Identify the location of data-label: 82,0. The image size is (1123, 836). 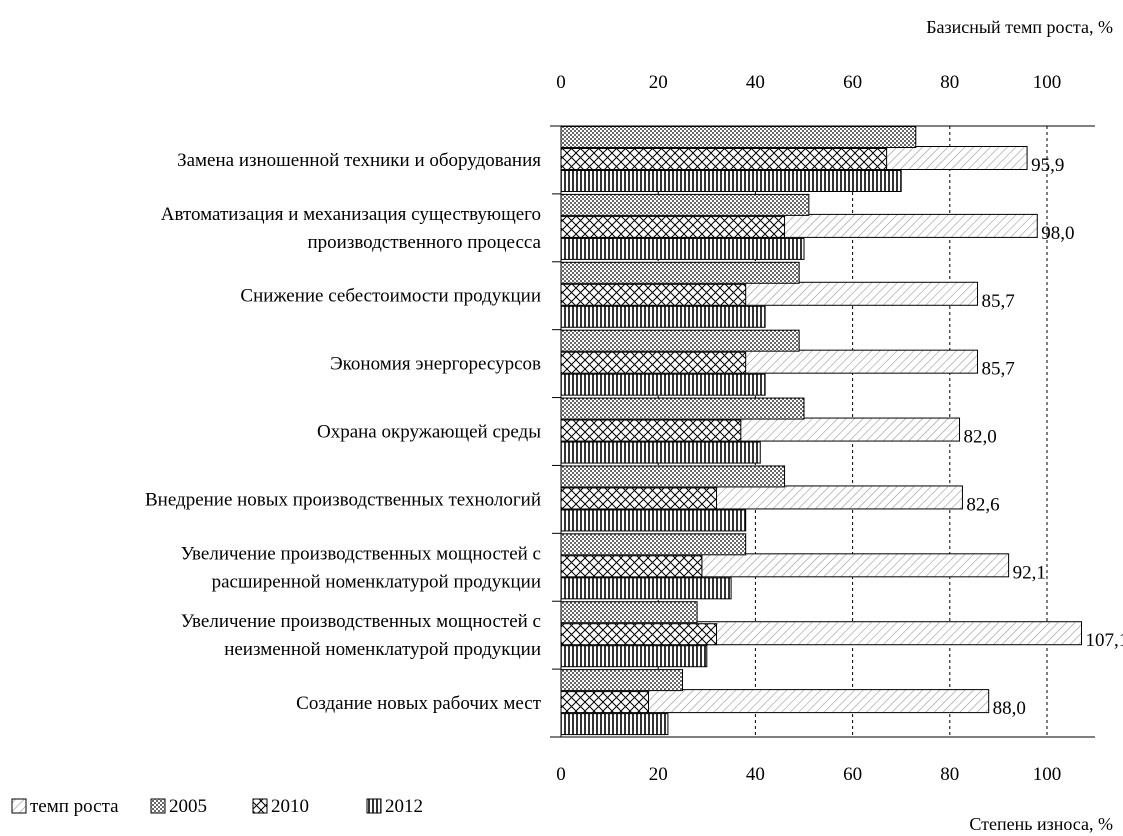
(980, 437).